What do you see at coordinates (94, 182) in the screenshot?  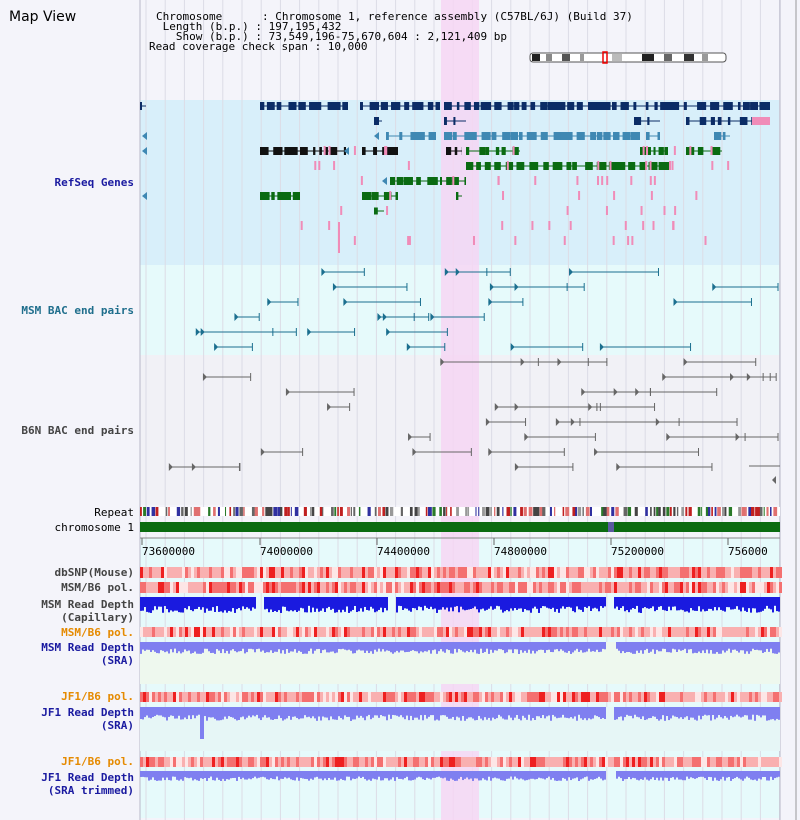 I see `track-label-refseq: RefSeq Genes` at bounding box center [94, 182].